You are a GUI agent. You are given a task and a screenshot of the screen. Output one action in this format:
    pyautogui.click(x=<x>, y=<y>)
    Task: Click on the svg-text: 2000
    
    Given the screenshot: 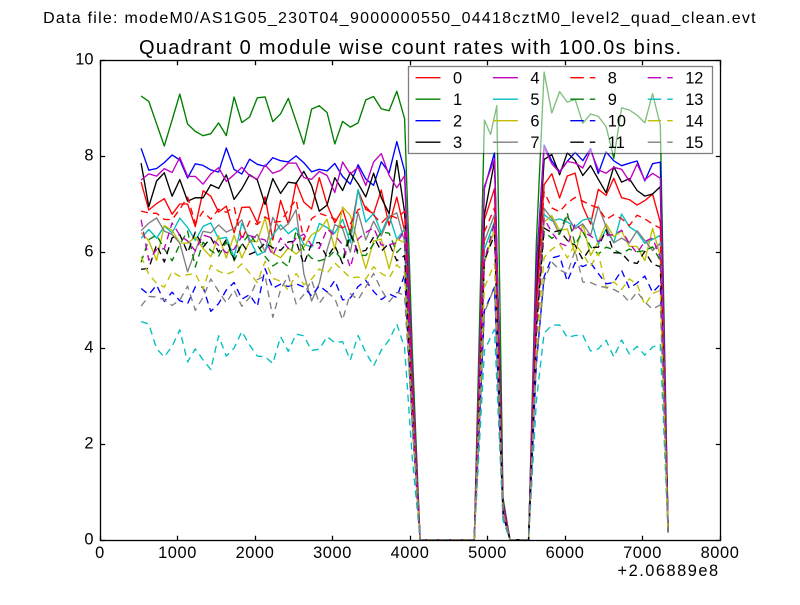 What is the action you would take?
    pyautogui.click(x=255, y=553)
    